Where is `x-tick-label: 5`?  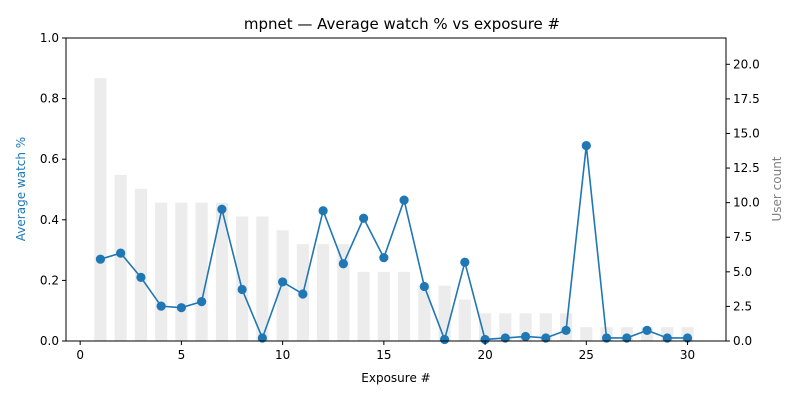
x-tick-label: 5 is located at coordinates (182, 355).